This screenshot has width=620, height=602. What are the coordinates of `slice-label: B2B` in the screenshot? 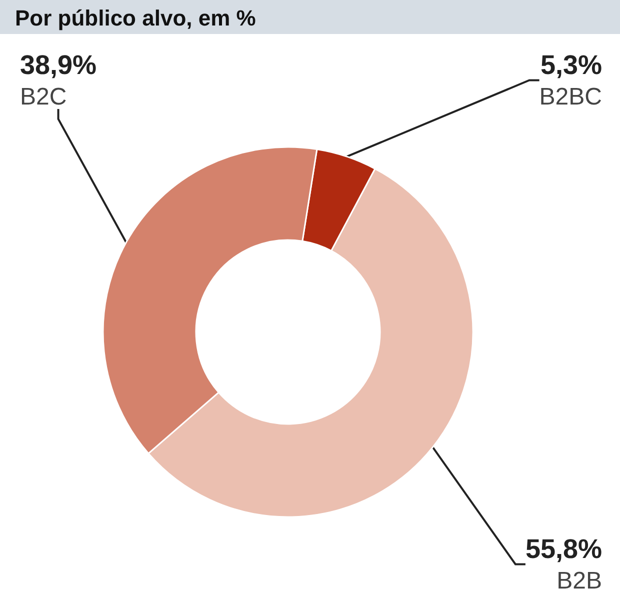 It's located at (579, 581).